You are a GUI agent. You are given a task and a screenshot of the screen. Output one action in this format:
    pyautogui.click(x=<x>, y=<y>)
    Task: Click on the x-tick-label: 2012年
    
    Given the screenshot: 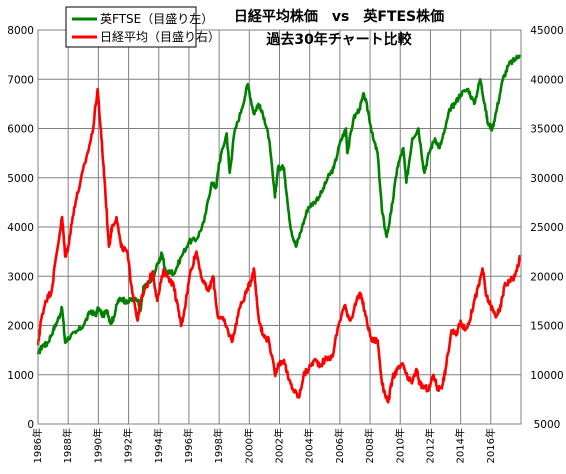 What is the action you would take?
    pyautogui.click(x=429, y=445)
    